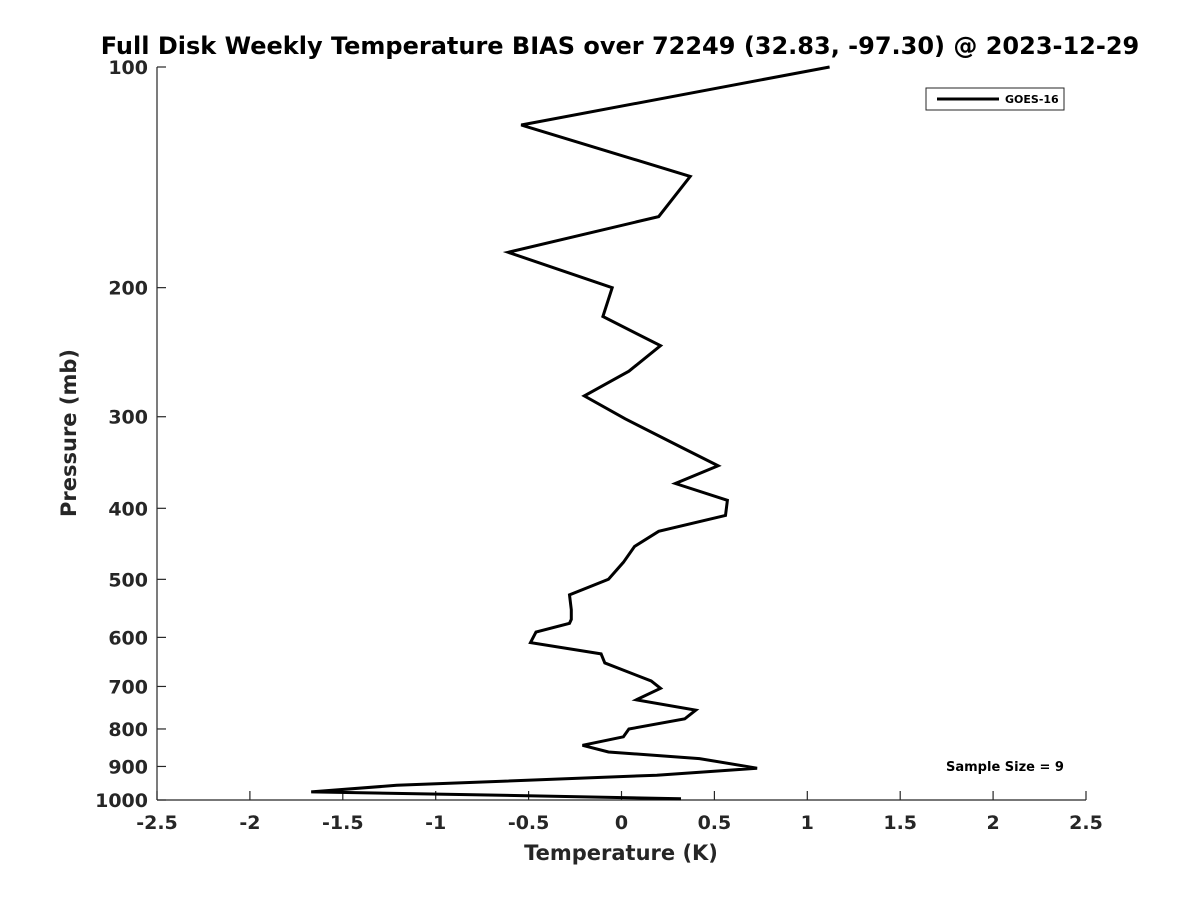  What do you see at coordinates (128, 687) in the screenshot?
I see `y-tick-label: 700` at bounding box center [128, 687].